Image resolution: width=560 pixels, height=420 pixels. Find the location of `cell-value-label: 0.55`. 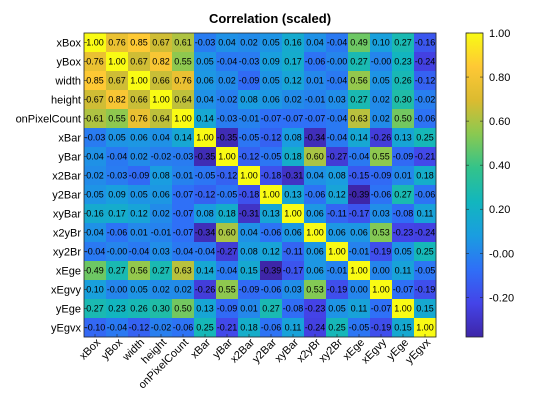

cell-value-label: 0.55 is located at coordinates (381, 157).